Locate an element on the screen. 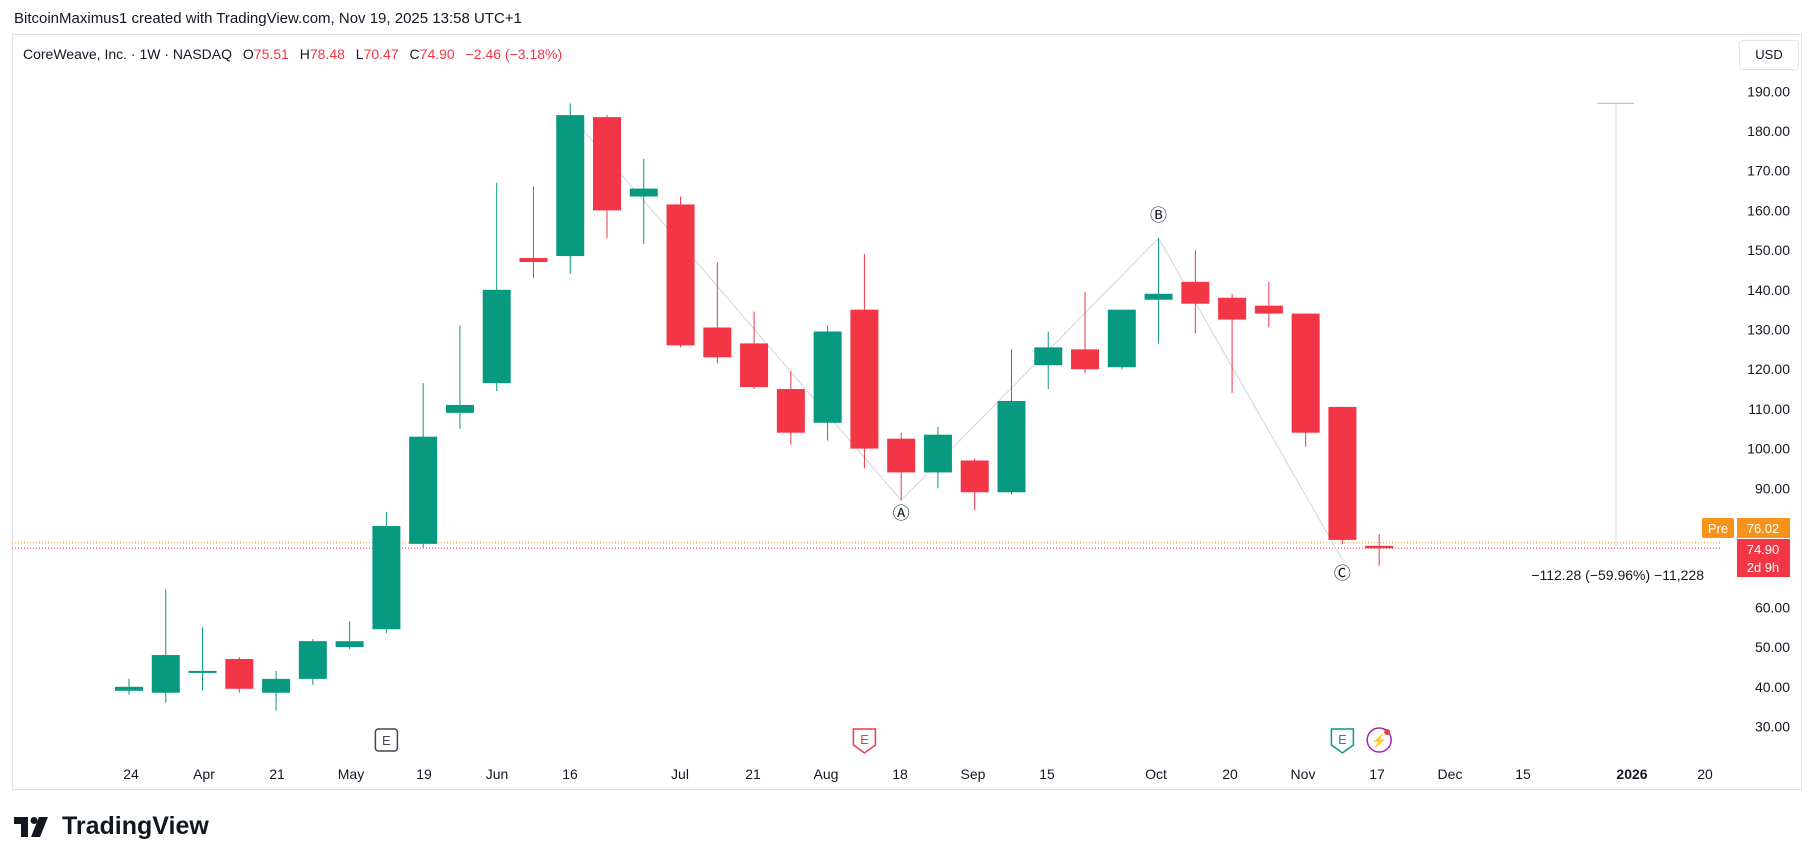 This screenshot has height=867, width=1814. premarket-tag-label: Pre is located at coordinates (1718, 528).